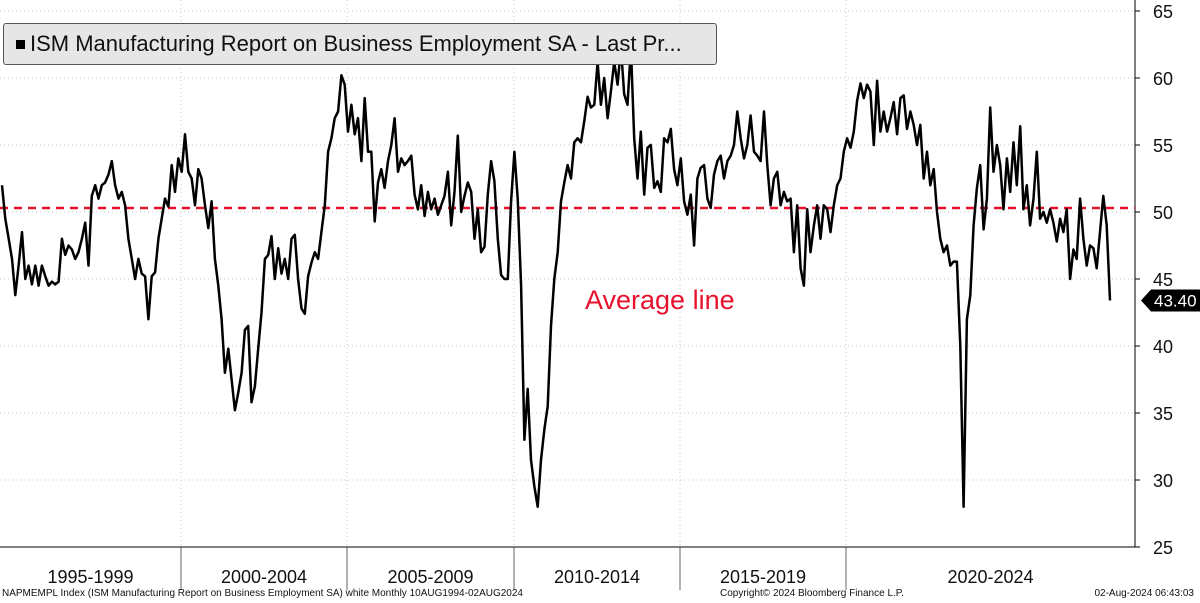 This screenshot has width=1200, height=603. I want to click on y-tick-label: 40, so click(1163, 347).